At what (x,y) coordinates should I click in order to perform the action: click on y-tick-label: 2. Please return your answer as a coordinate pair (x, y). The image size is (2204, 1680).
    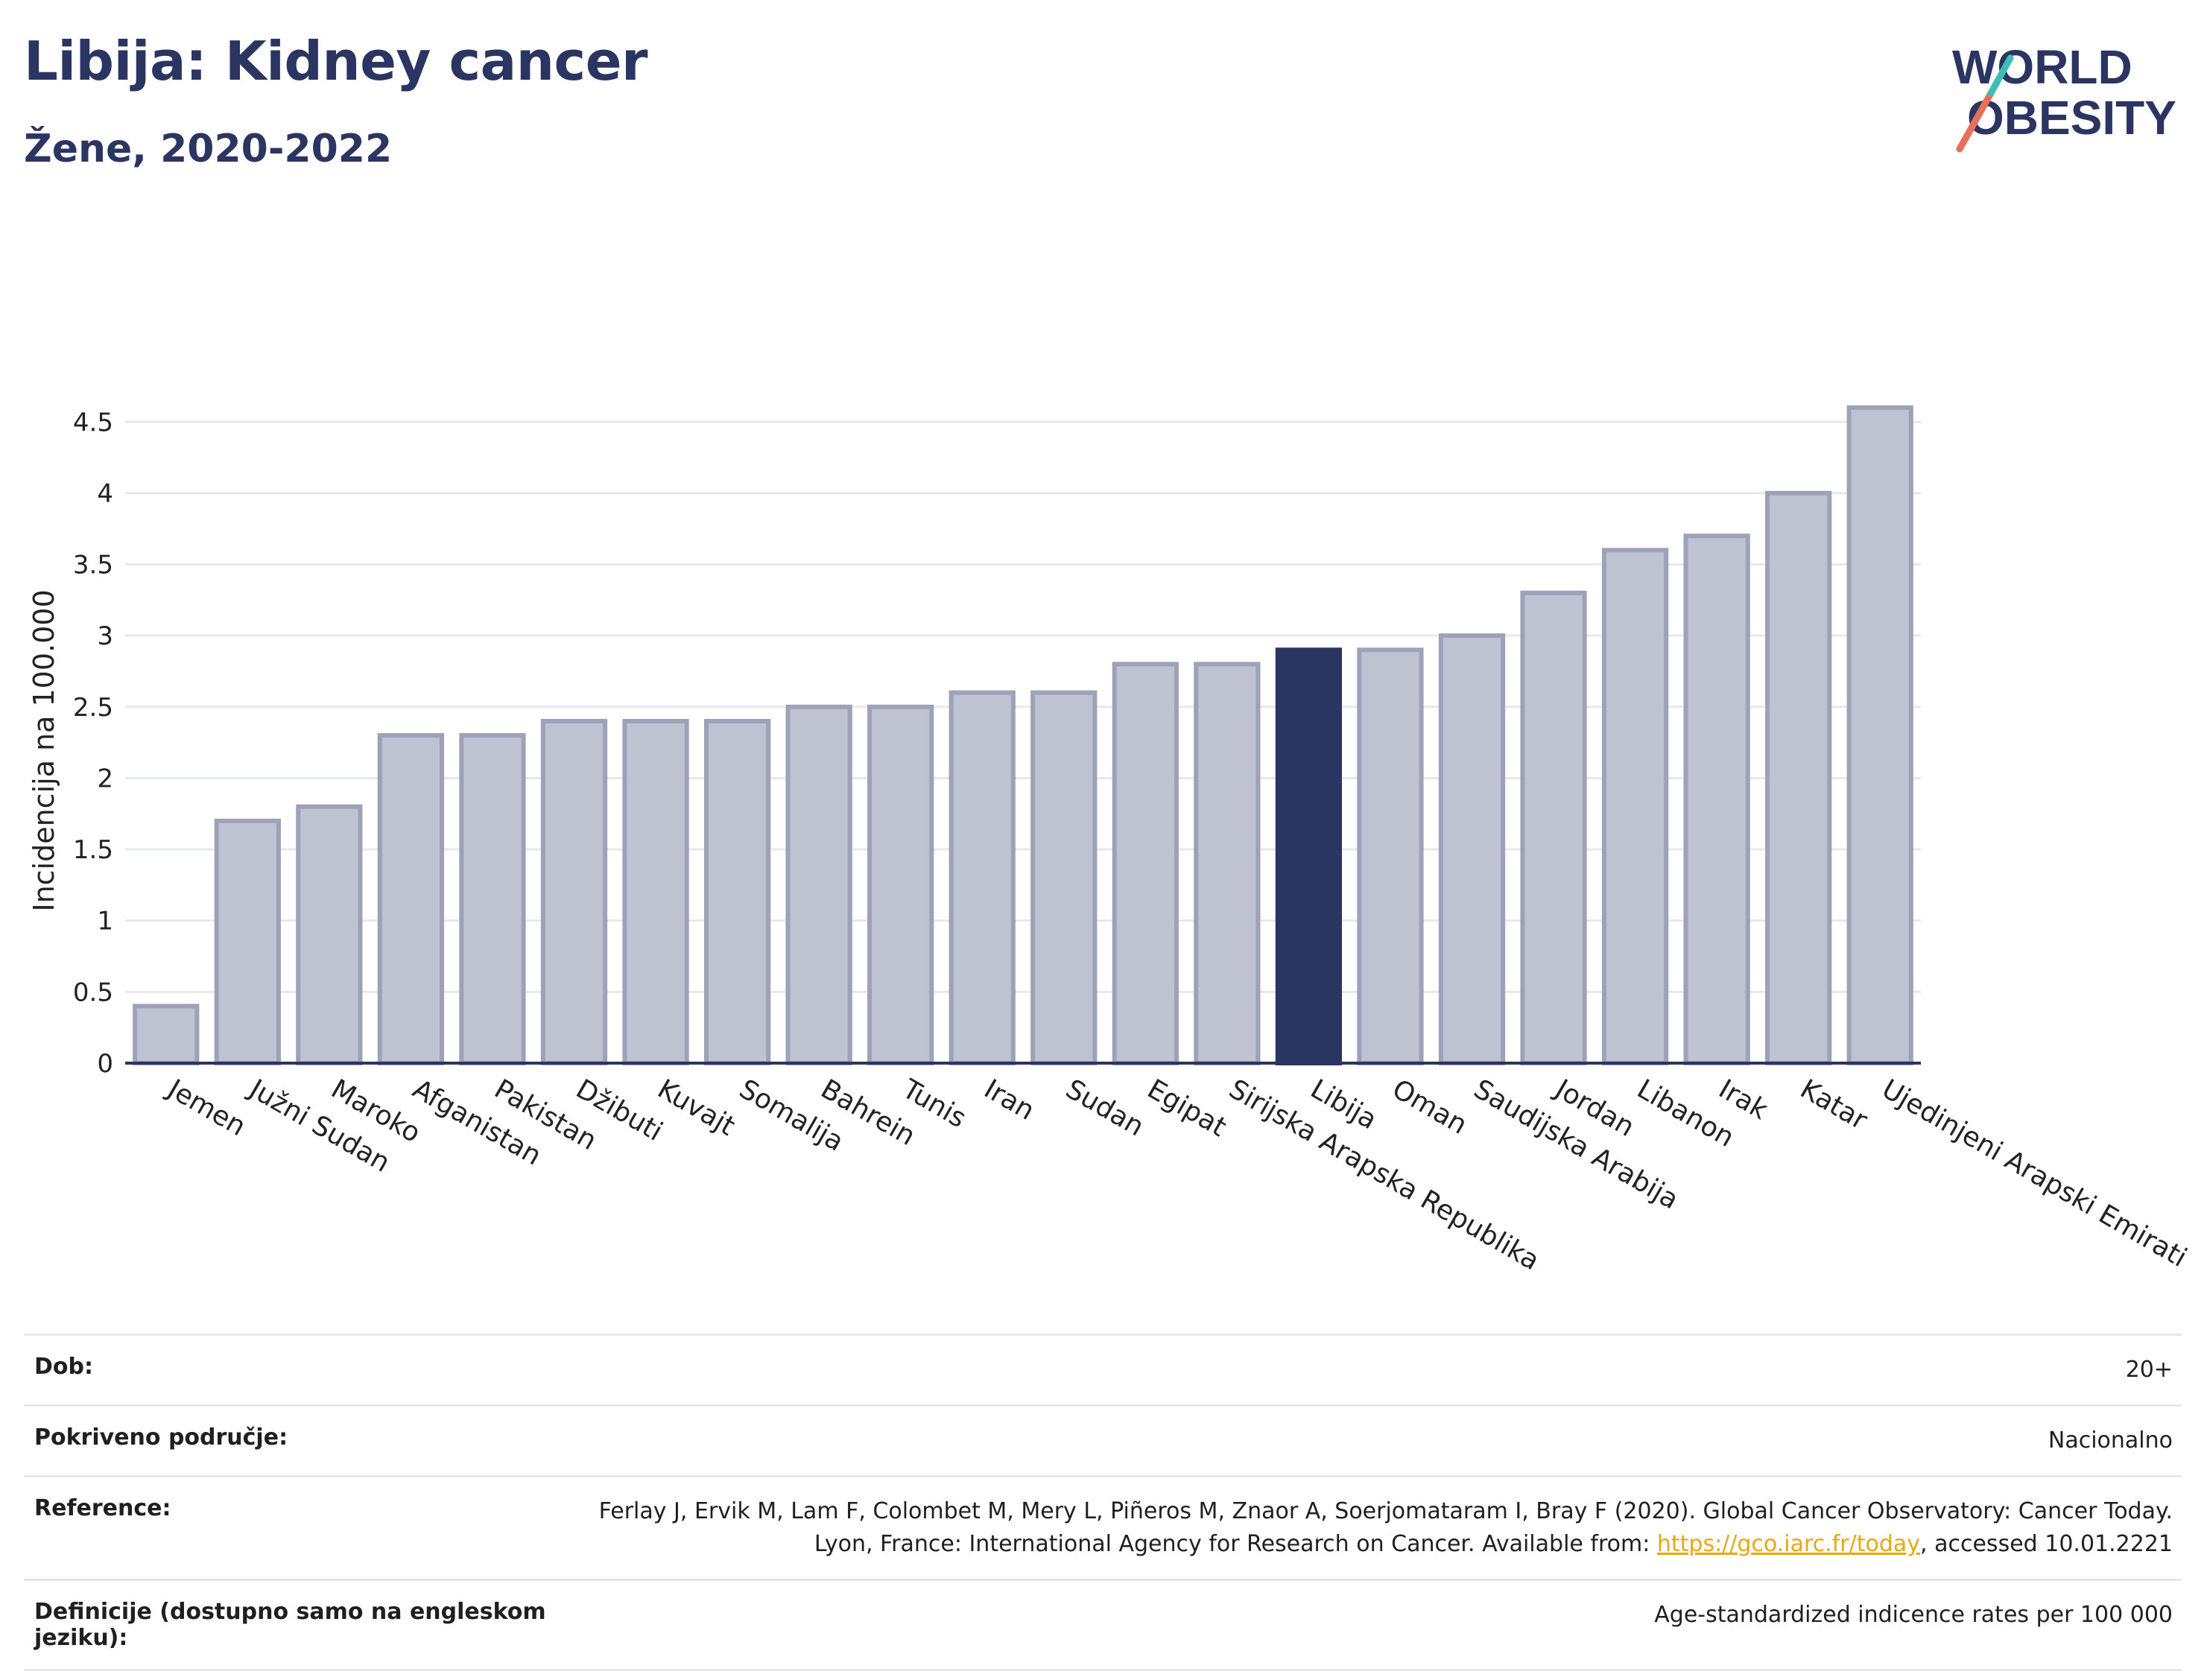
    Looking at the image, I should click on (105, 778).